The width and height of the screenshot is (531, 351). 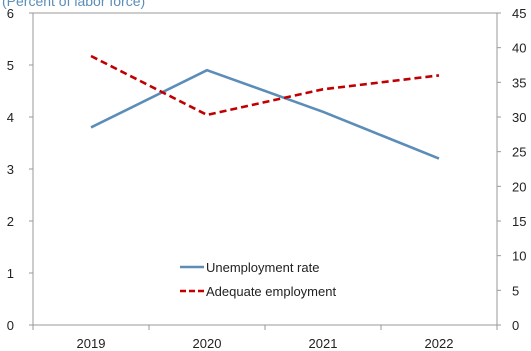 I want to click on y-right-tick-label: 25, so click(x=519, y=152).